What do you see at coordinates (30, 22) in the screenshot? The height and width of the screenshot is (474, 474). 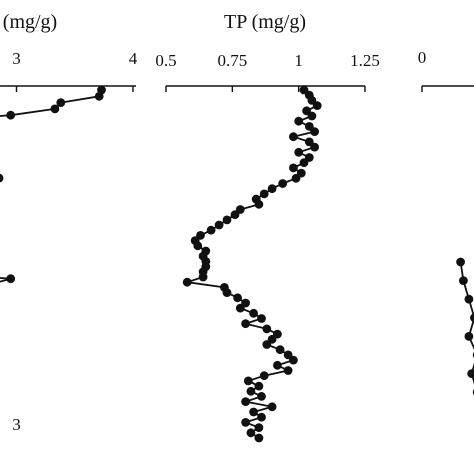 I see `panel-title: (mg/g)` at bounding box center [30, 22].